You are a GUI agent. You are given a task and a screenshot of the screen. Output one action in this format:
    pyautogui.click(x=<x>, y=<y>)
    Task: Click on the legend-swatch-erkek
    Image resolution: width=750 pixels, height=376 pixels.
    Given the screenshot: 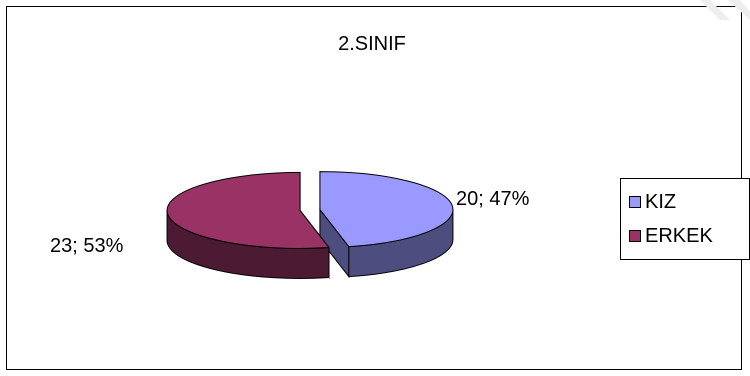 What is the action you would take?
    pyautogui.click(x=635, y=236)
    